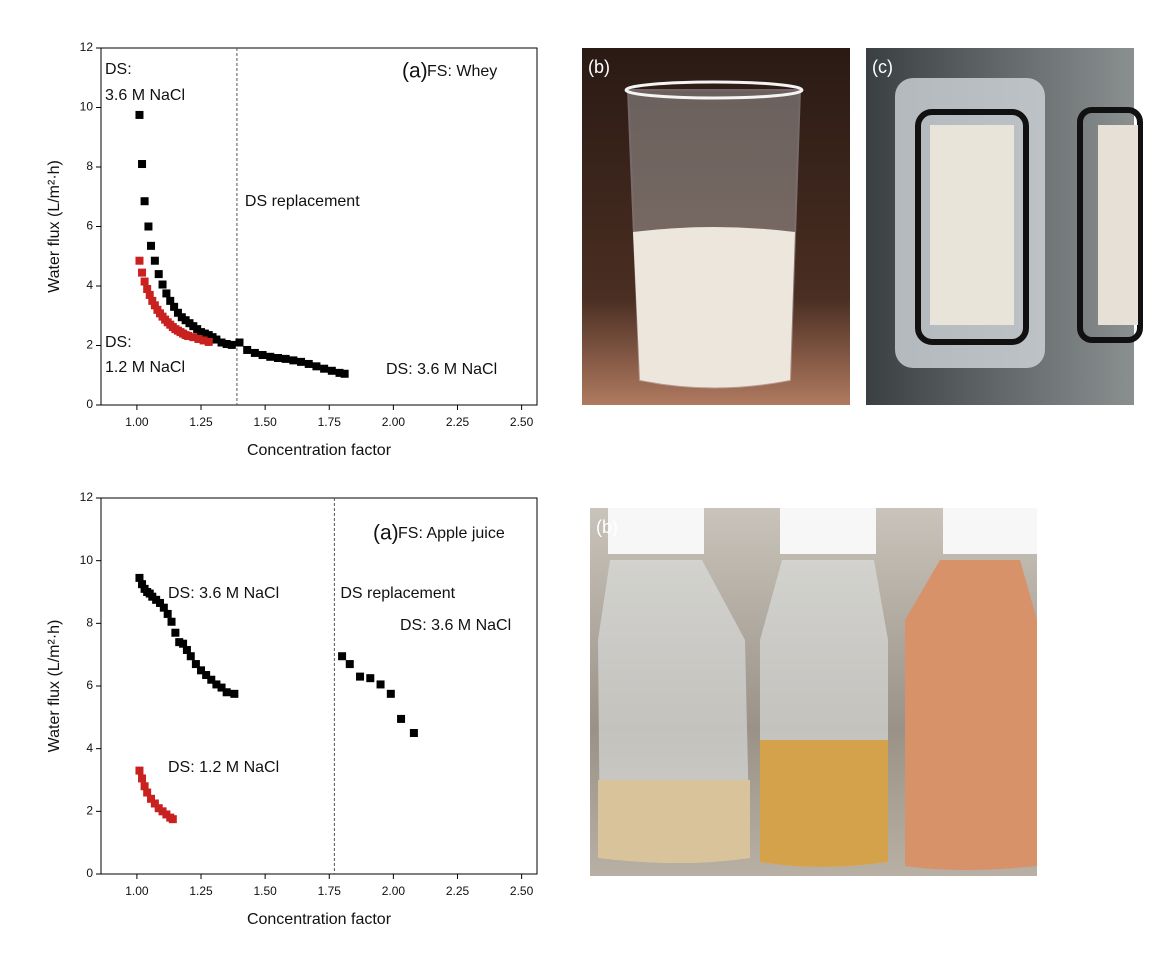  Describe the element at coordinates (145, 367) in the screenshot. I see `annotation: 1.2 M NaCl` at that location.